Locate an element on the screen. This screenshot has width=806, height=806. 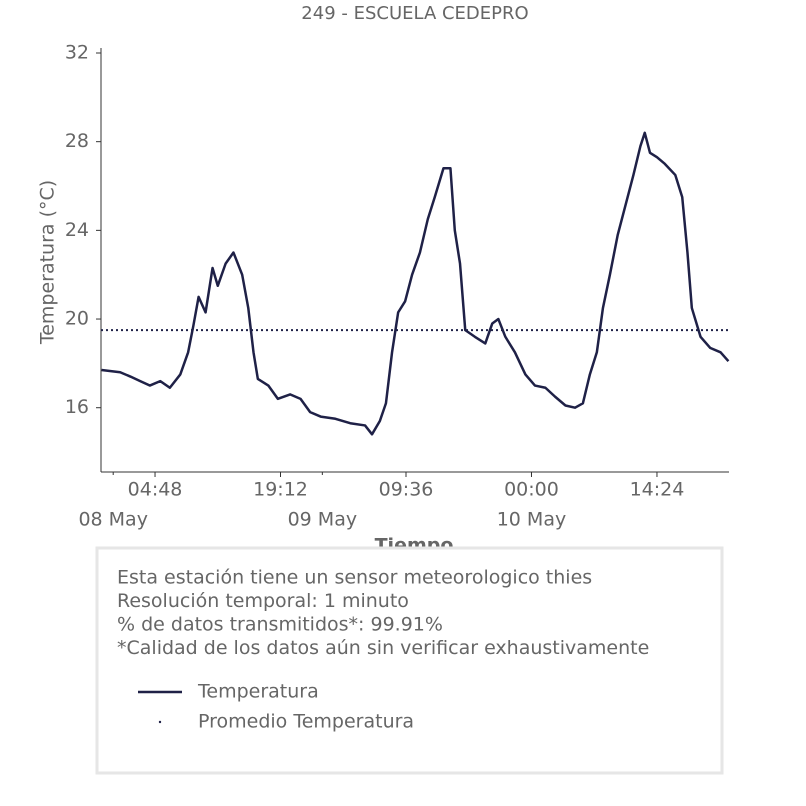
y-tick-label: 28 is located at coordinates (77, 141).